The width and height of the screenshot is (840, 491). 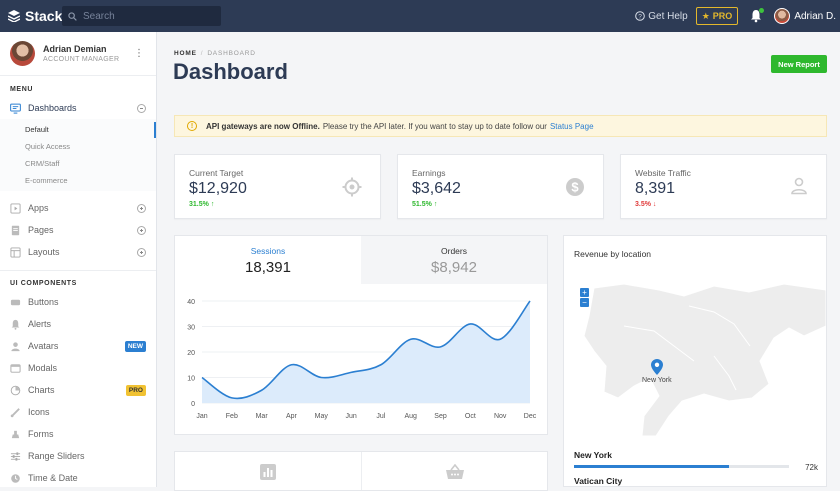 What do you see at coordinates (231, 53) in the screenshot?
I see `breadcrumb-current: DASHBOARD` at bounding box center [231, 53].